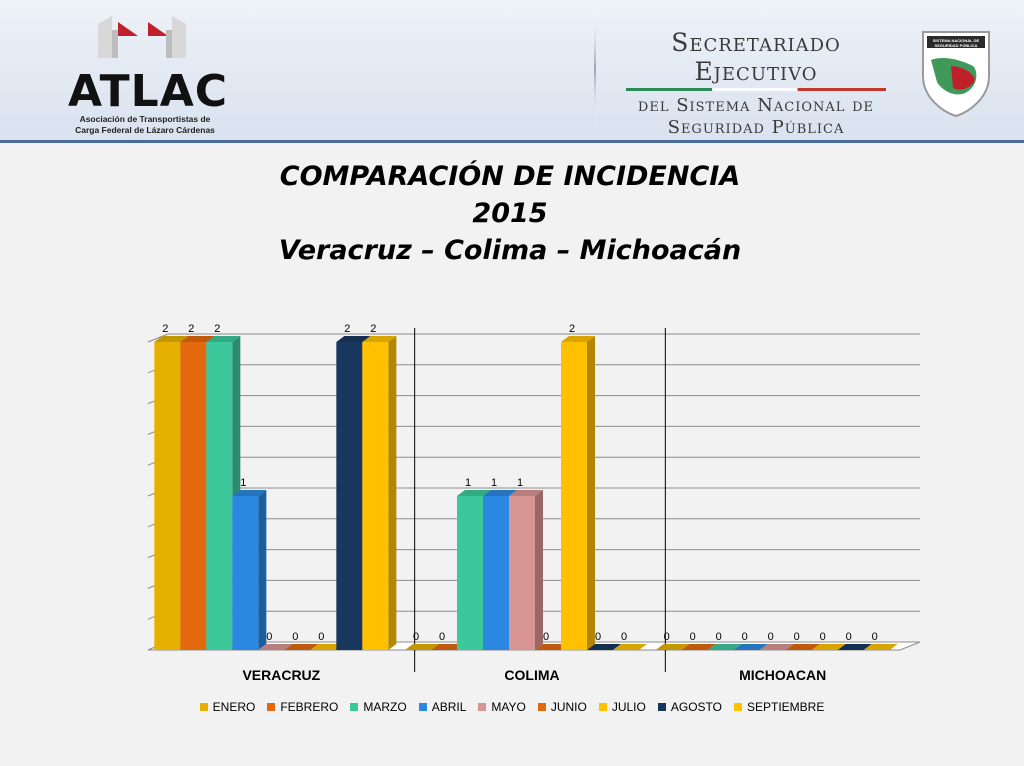 This screenshot has height=766, width=1024. What do you see at coordinates (142, 37) in the screenshot?
I see `truck-emblem-icon` at bounding box center [142, 37].